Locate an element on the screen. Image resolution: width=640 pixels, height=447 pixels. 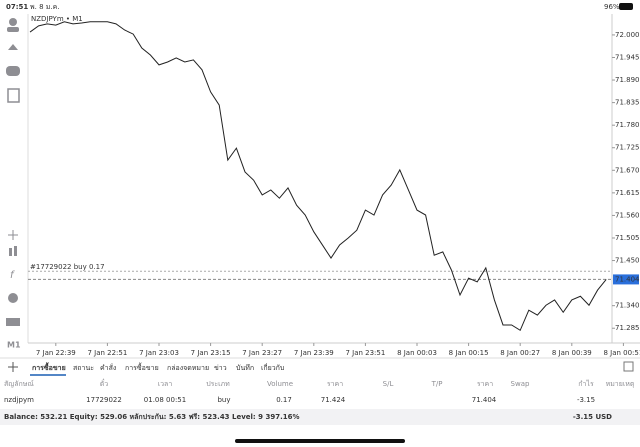
status-battery: 96% is located at coordinates (612, 7).